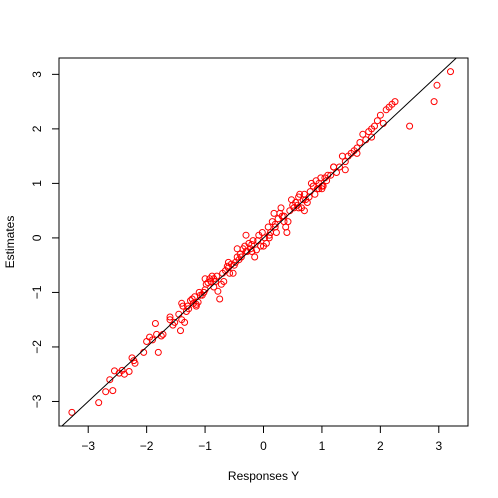 Image resolution: width=498 pixels, height=498 pixels. What do you see at coordinates (10, 242) in the screenshot?
I see `y-axis-label: Estimates` at bounding box center [10, 242].